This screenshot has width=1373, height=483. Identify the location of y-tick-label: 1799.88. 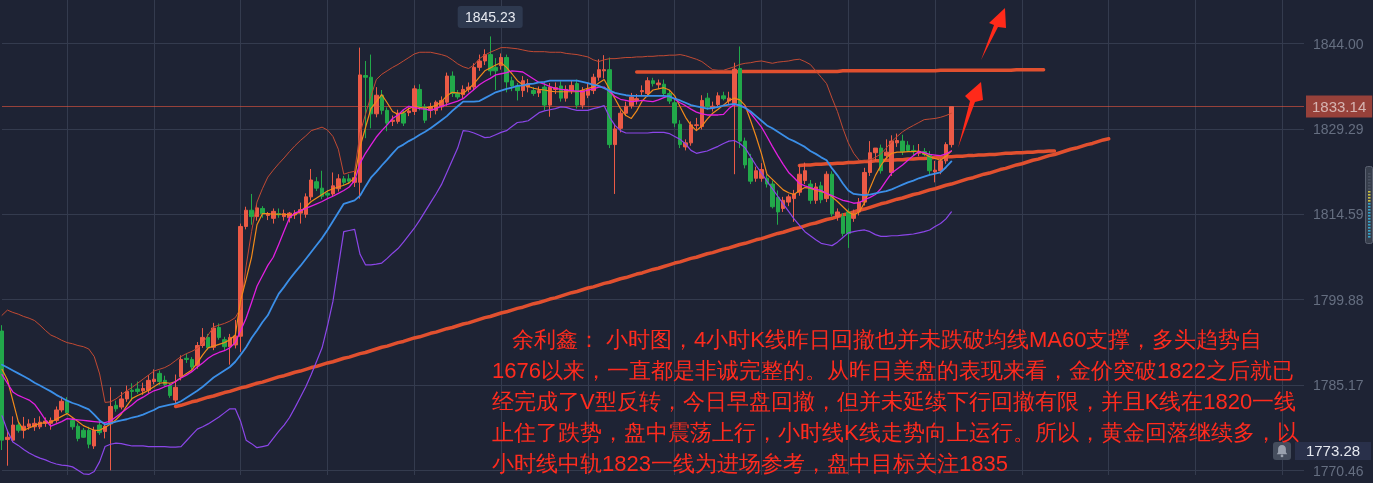
(1338, 299).